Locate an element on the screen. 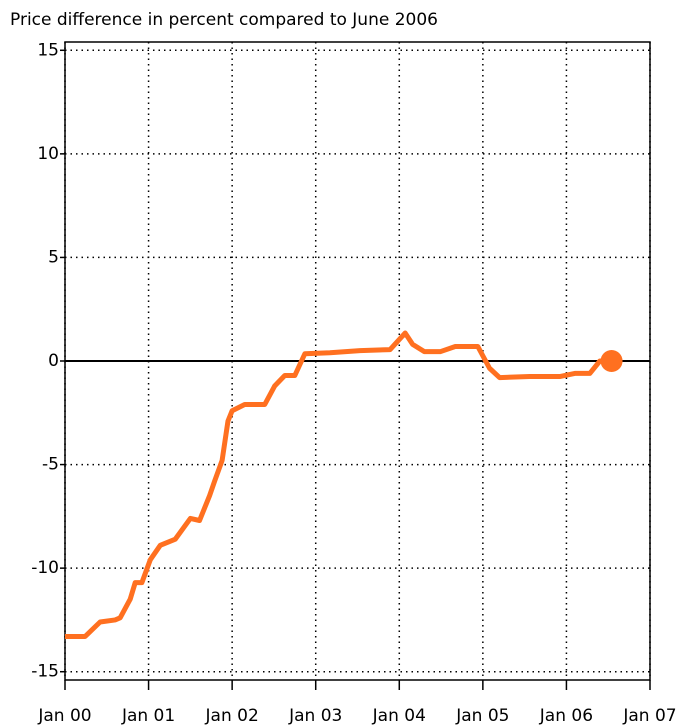 The image size is (688, 727). y-tick-label: 0 is located at coordinates (53, 361).